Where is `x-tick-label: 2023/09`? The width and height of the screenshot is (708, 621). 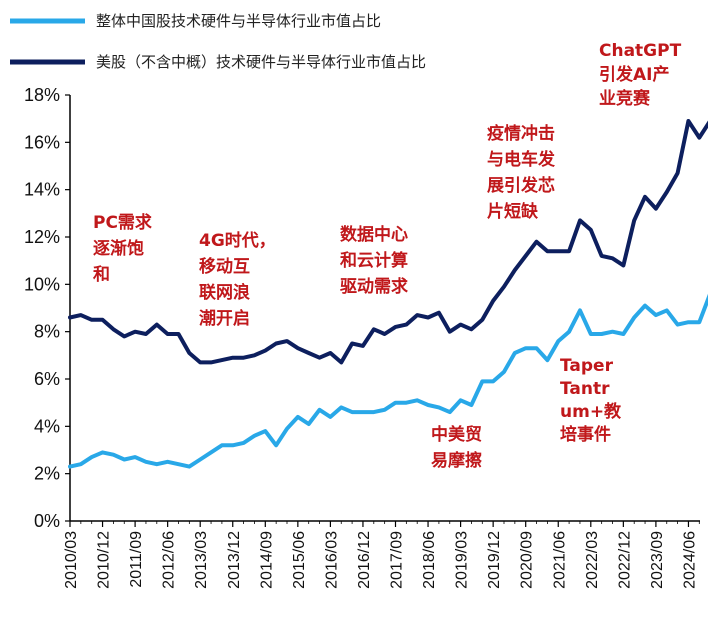
x-tick-label: 2023/09 is located at coordinates (657, 560).